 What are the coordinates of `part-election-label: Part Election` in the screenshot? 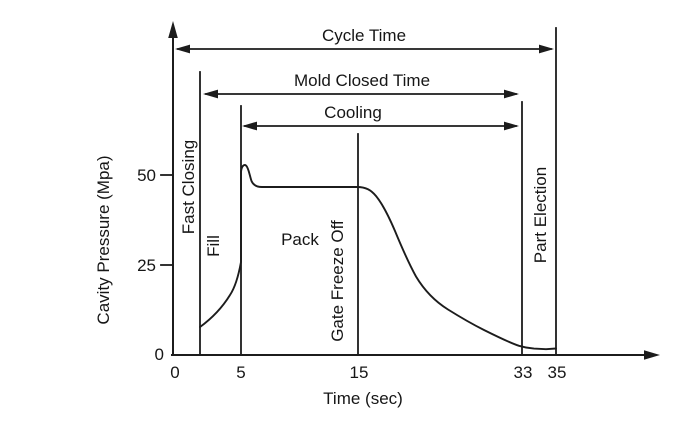 It's located at (540, 215).